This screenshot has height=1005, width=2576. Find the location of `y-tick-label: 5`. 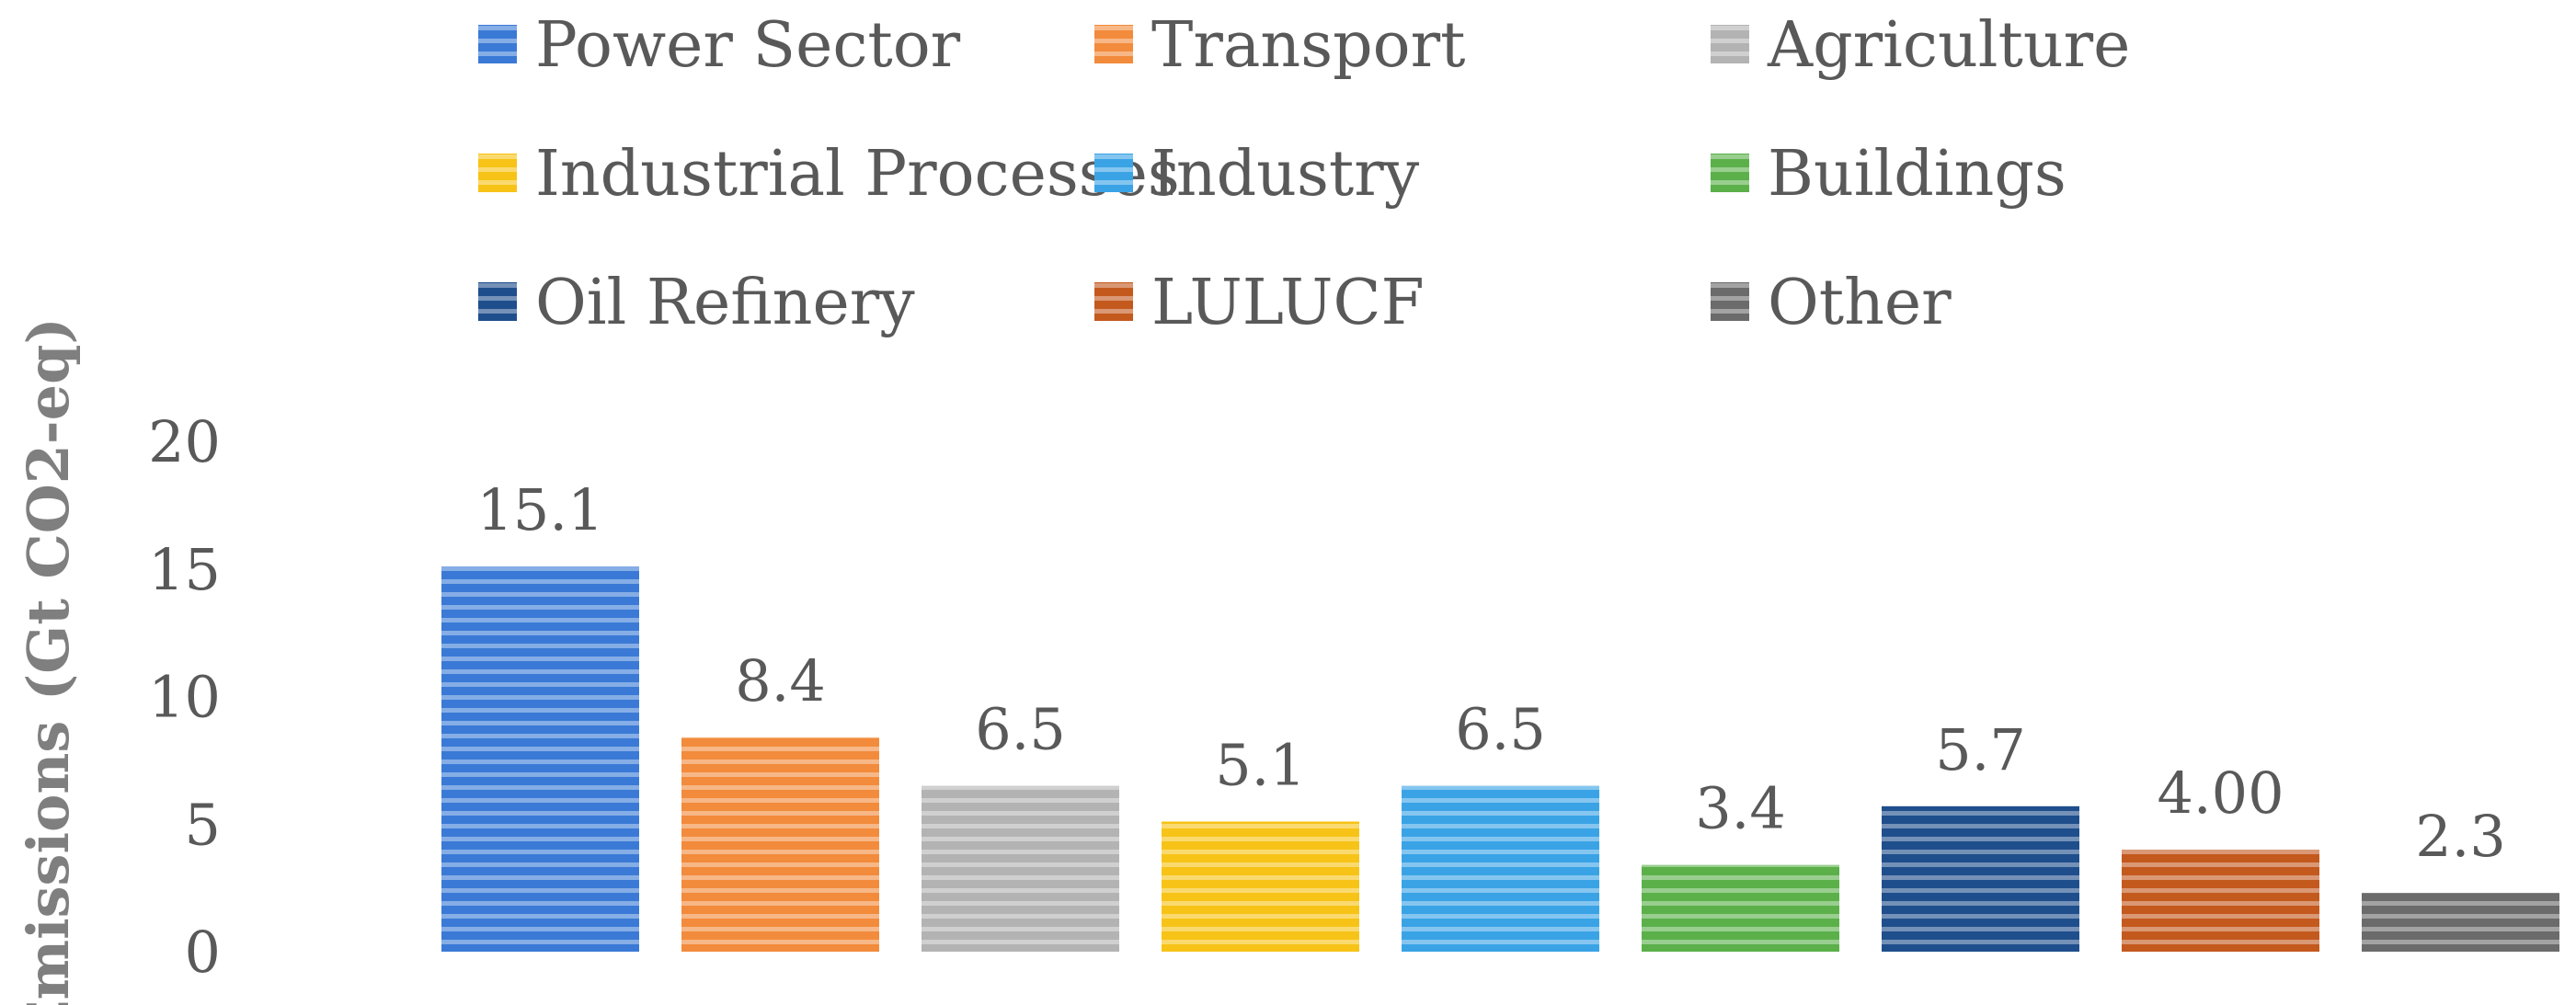

y-tick-label: 5 is located at coordinates (203, 825).